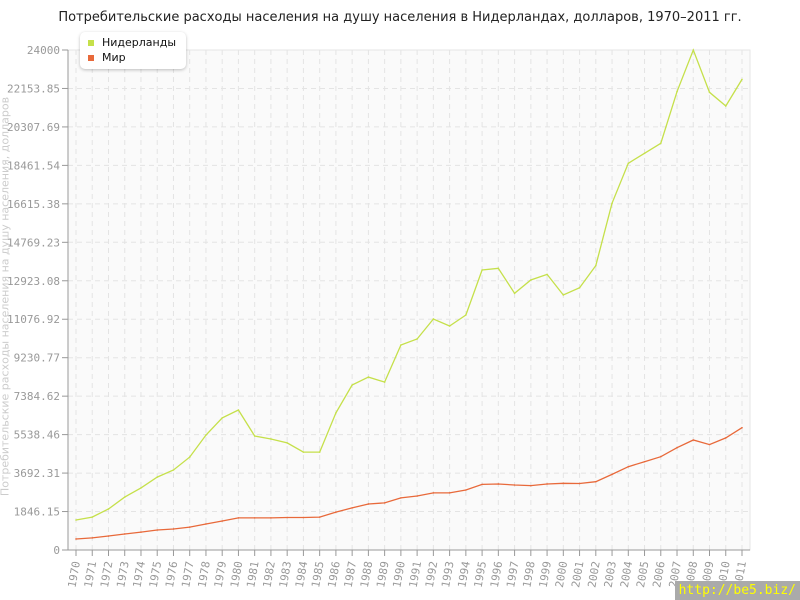  What do you see at coordinates (658, 574) in the screenshot?
I see `x-tick-label: 2006` at bounding box center [658, 574].